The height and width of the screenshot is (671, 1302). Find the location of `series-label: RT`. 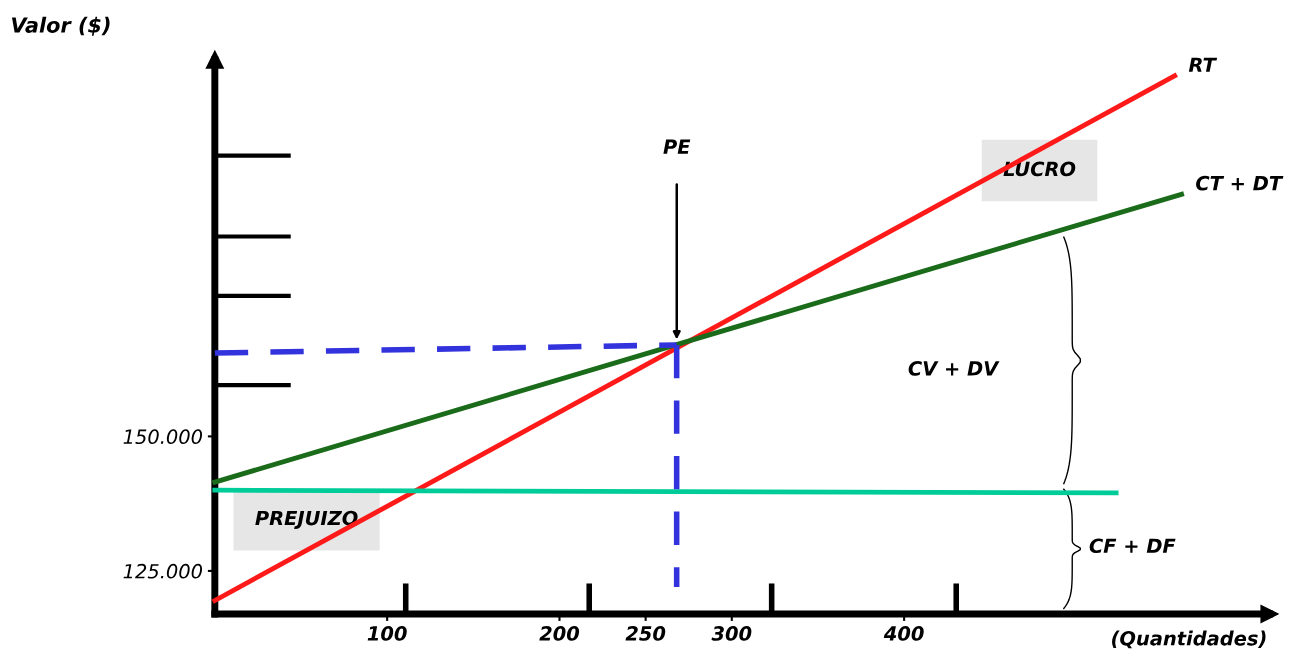

series-label: RT is located at coordinates (1203, 64).